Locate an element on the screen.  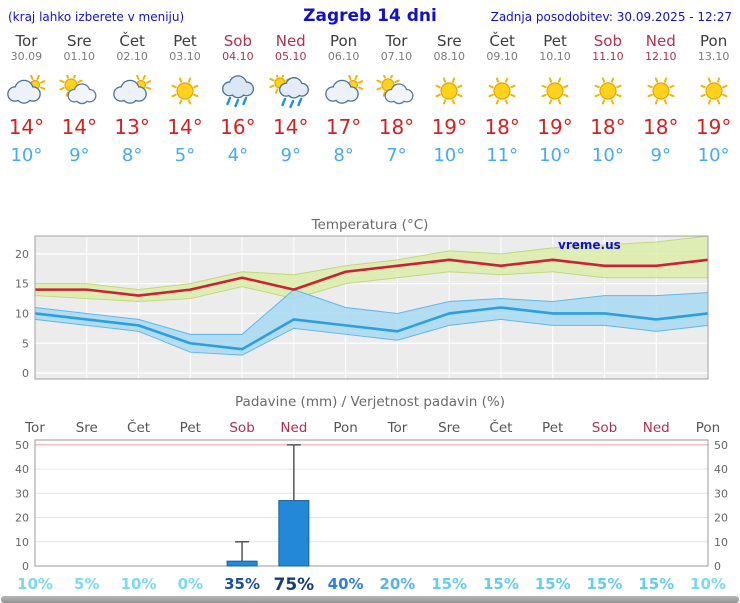
forecast-day: Tor 07.10 18° 7° is located at coordinates (396, 101).